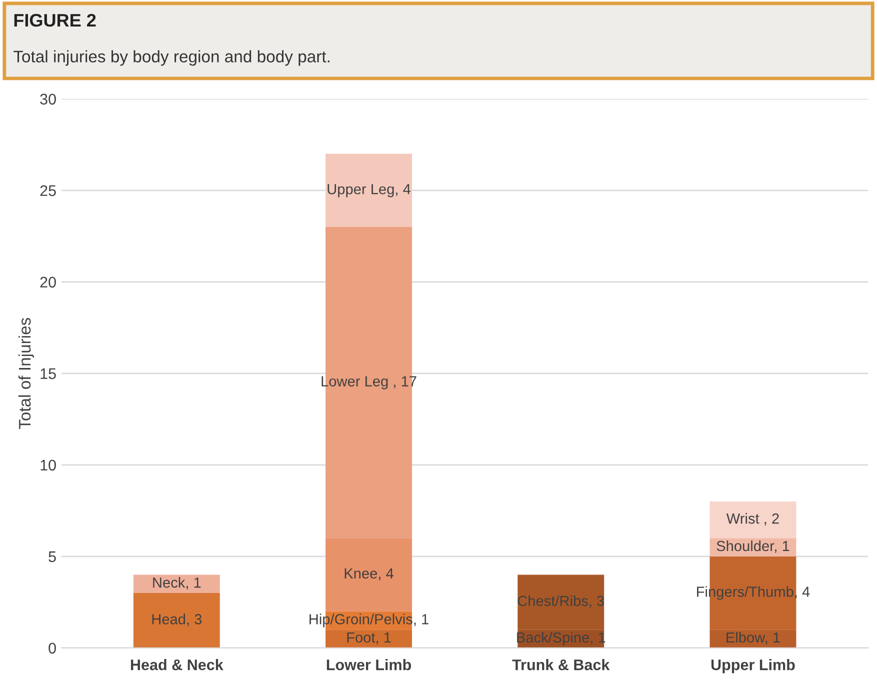 The image size is (877, 682). What do you see at coordinates (753, 666) in the screenshot?
I see `x-tick-label: Upper Limb` at bounding box center [753, 666].